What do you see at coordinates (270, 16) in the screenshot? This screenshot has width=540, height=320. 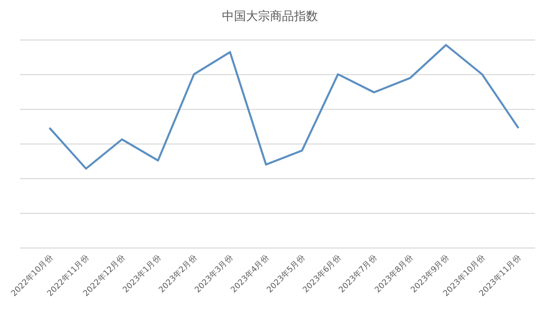 I see `chart-title: 中国大宗商品指数` at bounding box center [270, 16].